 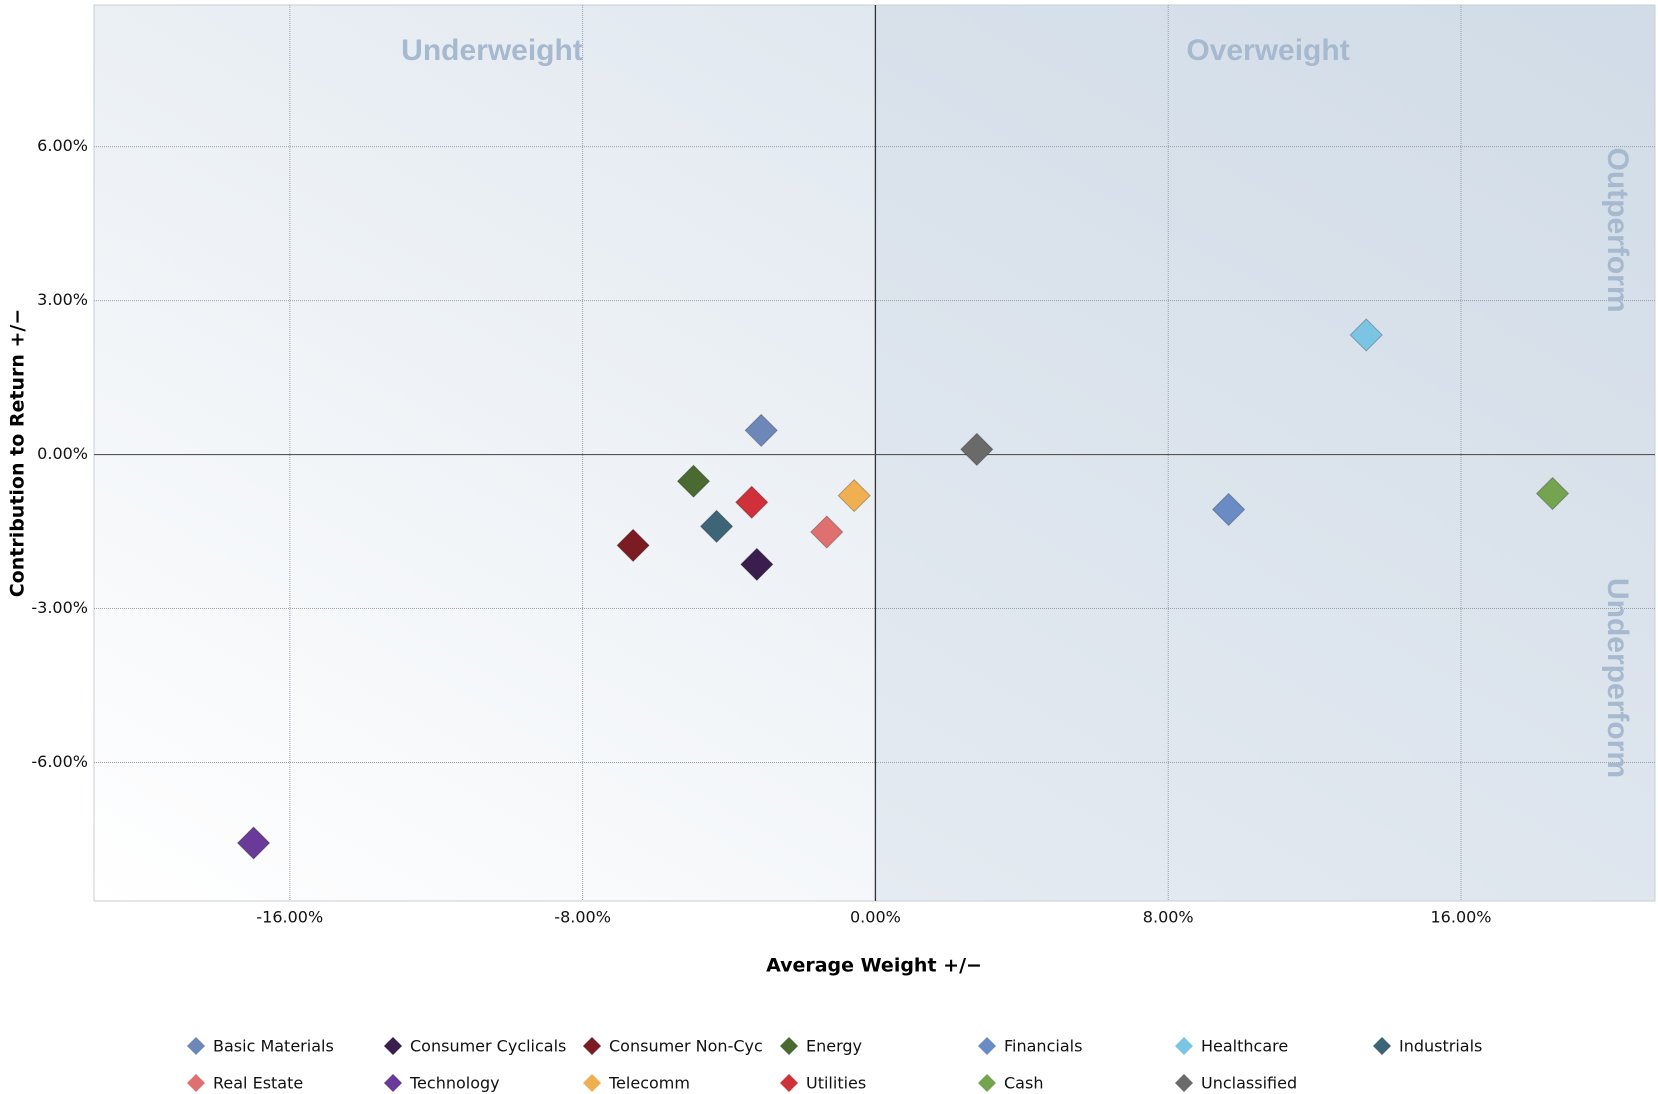 What do you see at coordinates (454, 1083) in the screenshot?
I see `legend-label: Technology` at bounding box center [454, 1083].